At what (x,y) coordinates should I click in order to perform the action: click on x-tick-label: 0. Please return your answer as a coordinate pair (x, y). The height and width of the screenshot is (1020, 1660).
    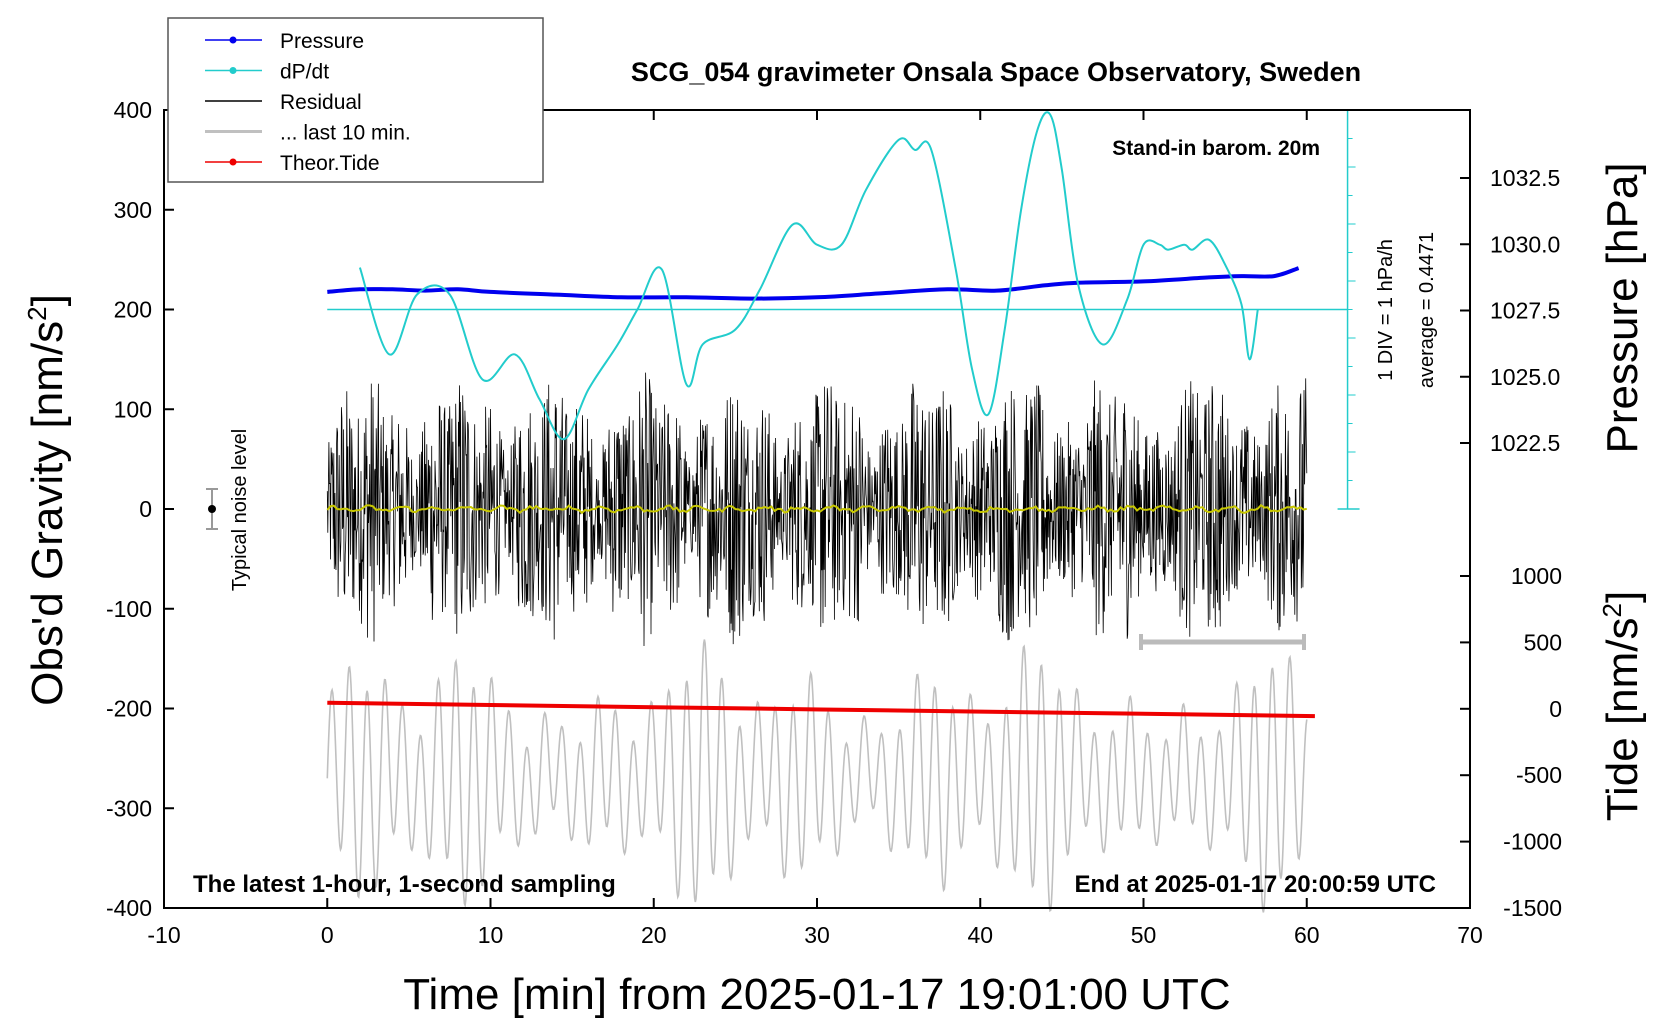
    Looking at the image, I should click on (327, 935).